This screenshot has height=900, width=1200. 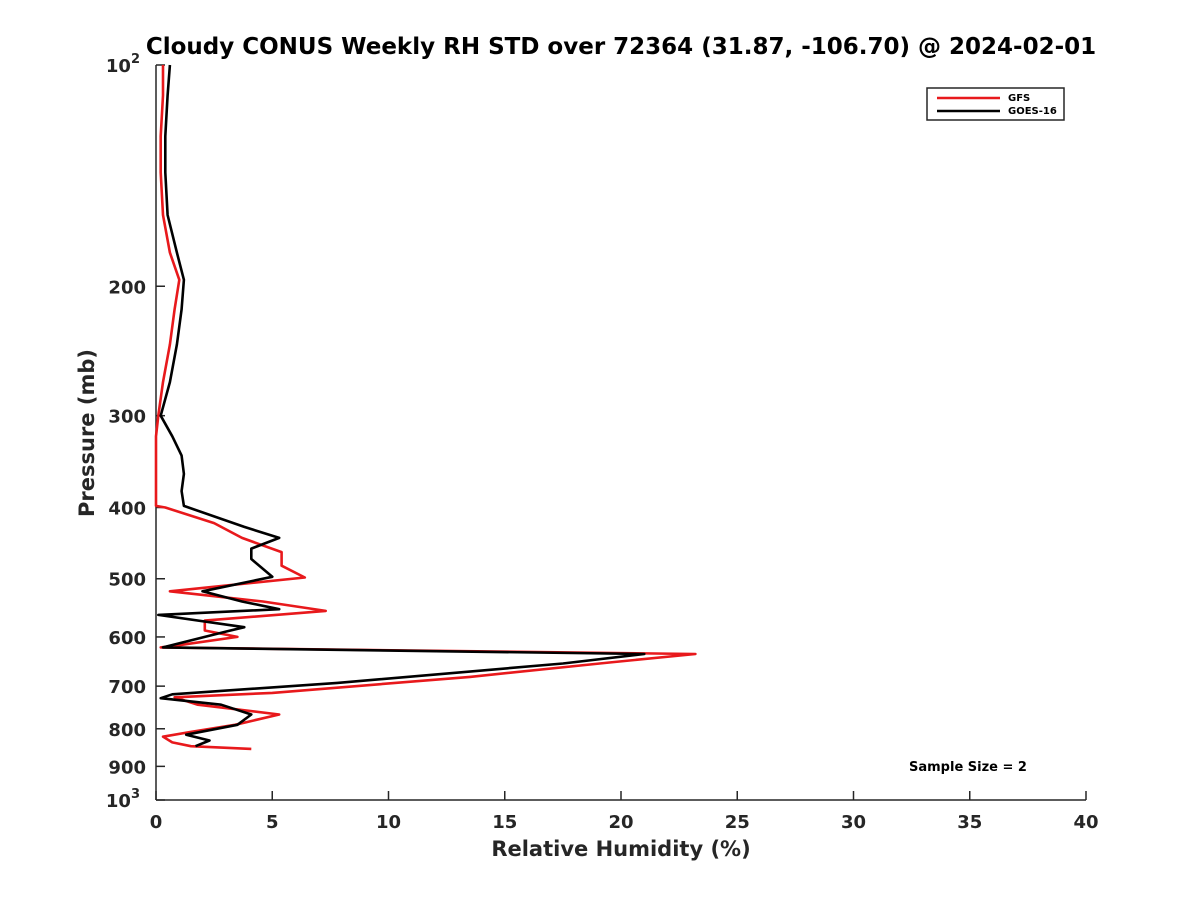 What do you see at coordinates (388, 822) in the screenshot?
I see `x-tick-label: 10` at bounding box center [388, 822].